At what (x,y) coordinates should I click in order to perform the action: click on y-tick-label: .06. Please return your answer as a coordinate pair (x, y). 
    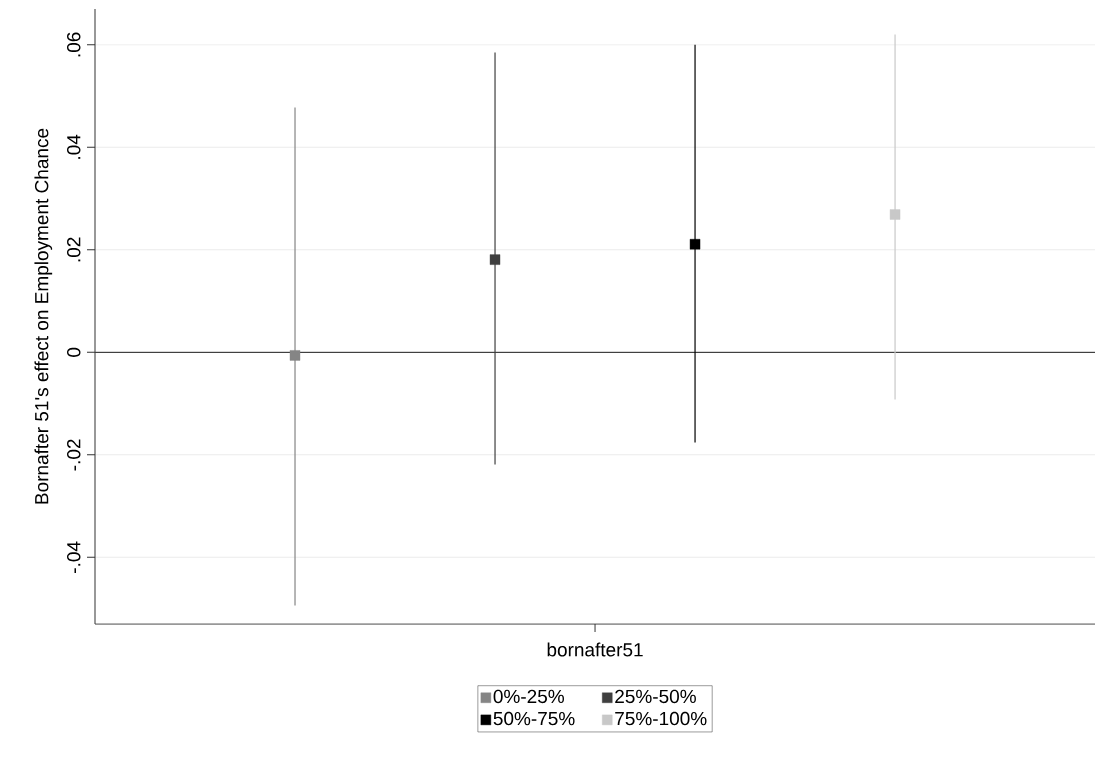
    Looking at the image, I should click on (74, 44).